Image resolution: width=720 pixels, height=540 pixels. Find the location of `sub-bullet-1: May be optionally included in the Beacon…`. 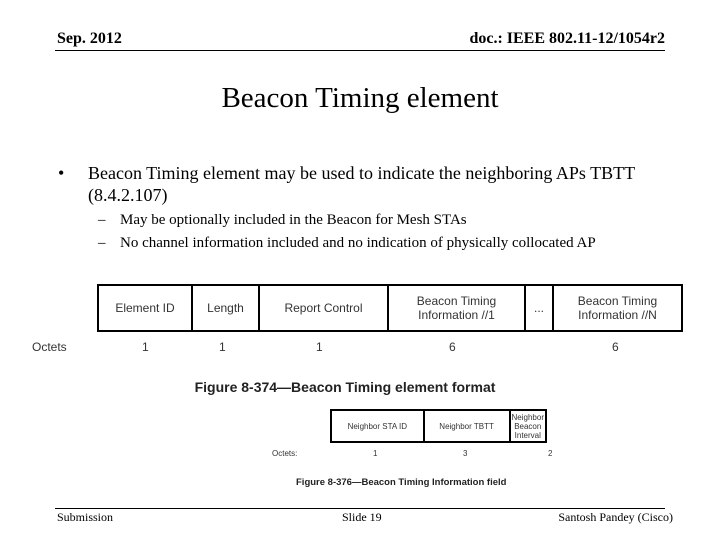

sub-bullet-1: May be optionally included in the Beacon… is located at coordinates (293, 220).